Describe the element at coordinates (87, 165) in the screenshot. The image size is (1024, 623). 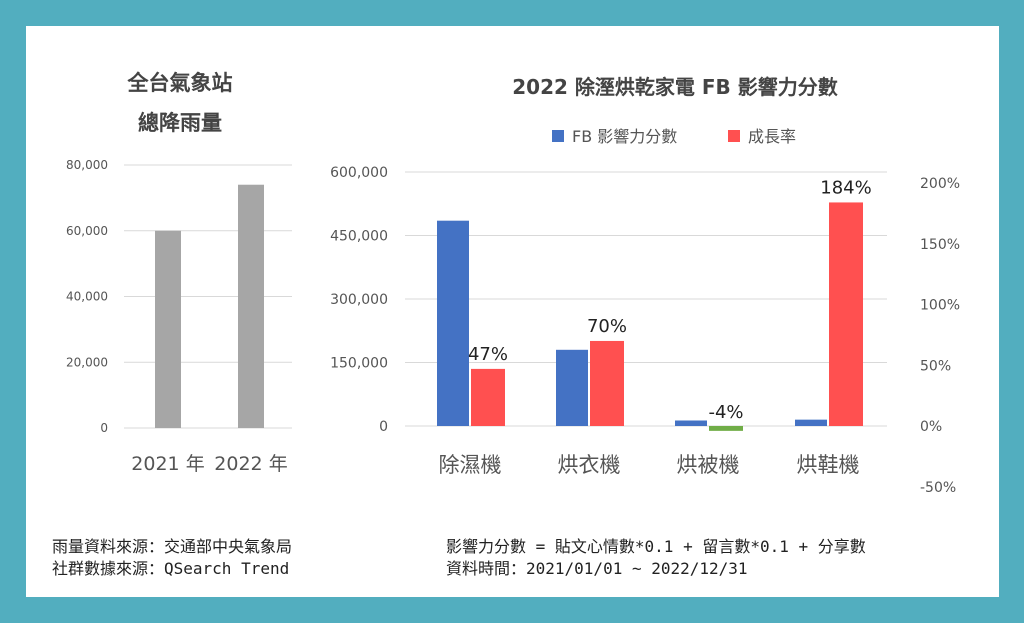
I see `rain-y-tick-label: 80,000` at that location.